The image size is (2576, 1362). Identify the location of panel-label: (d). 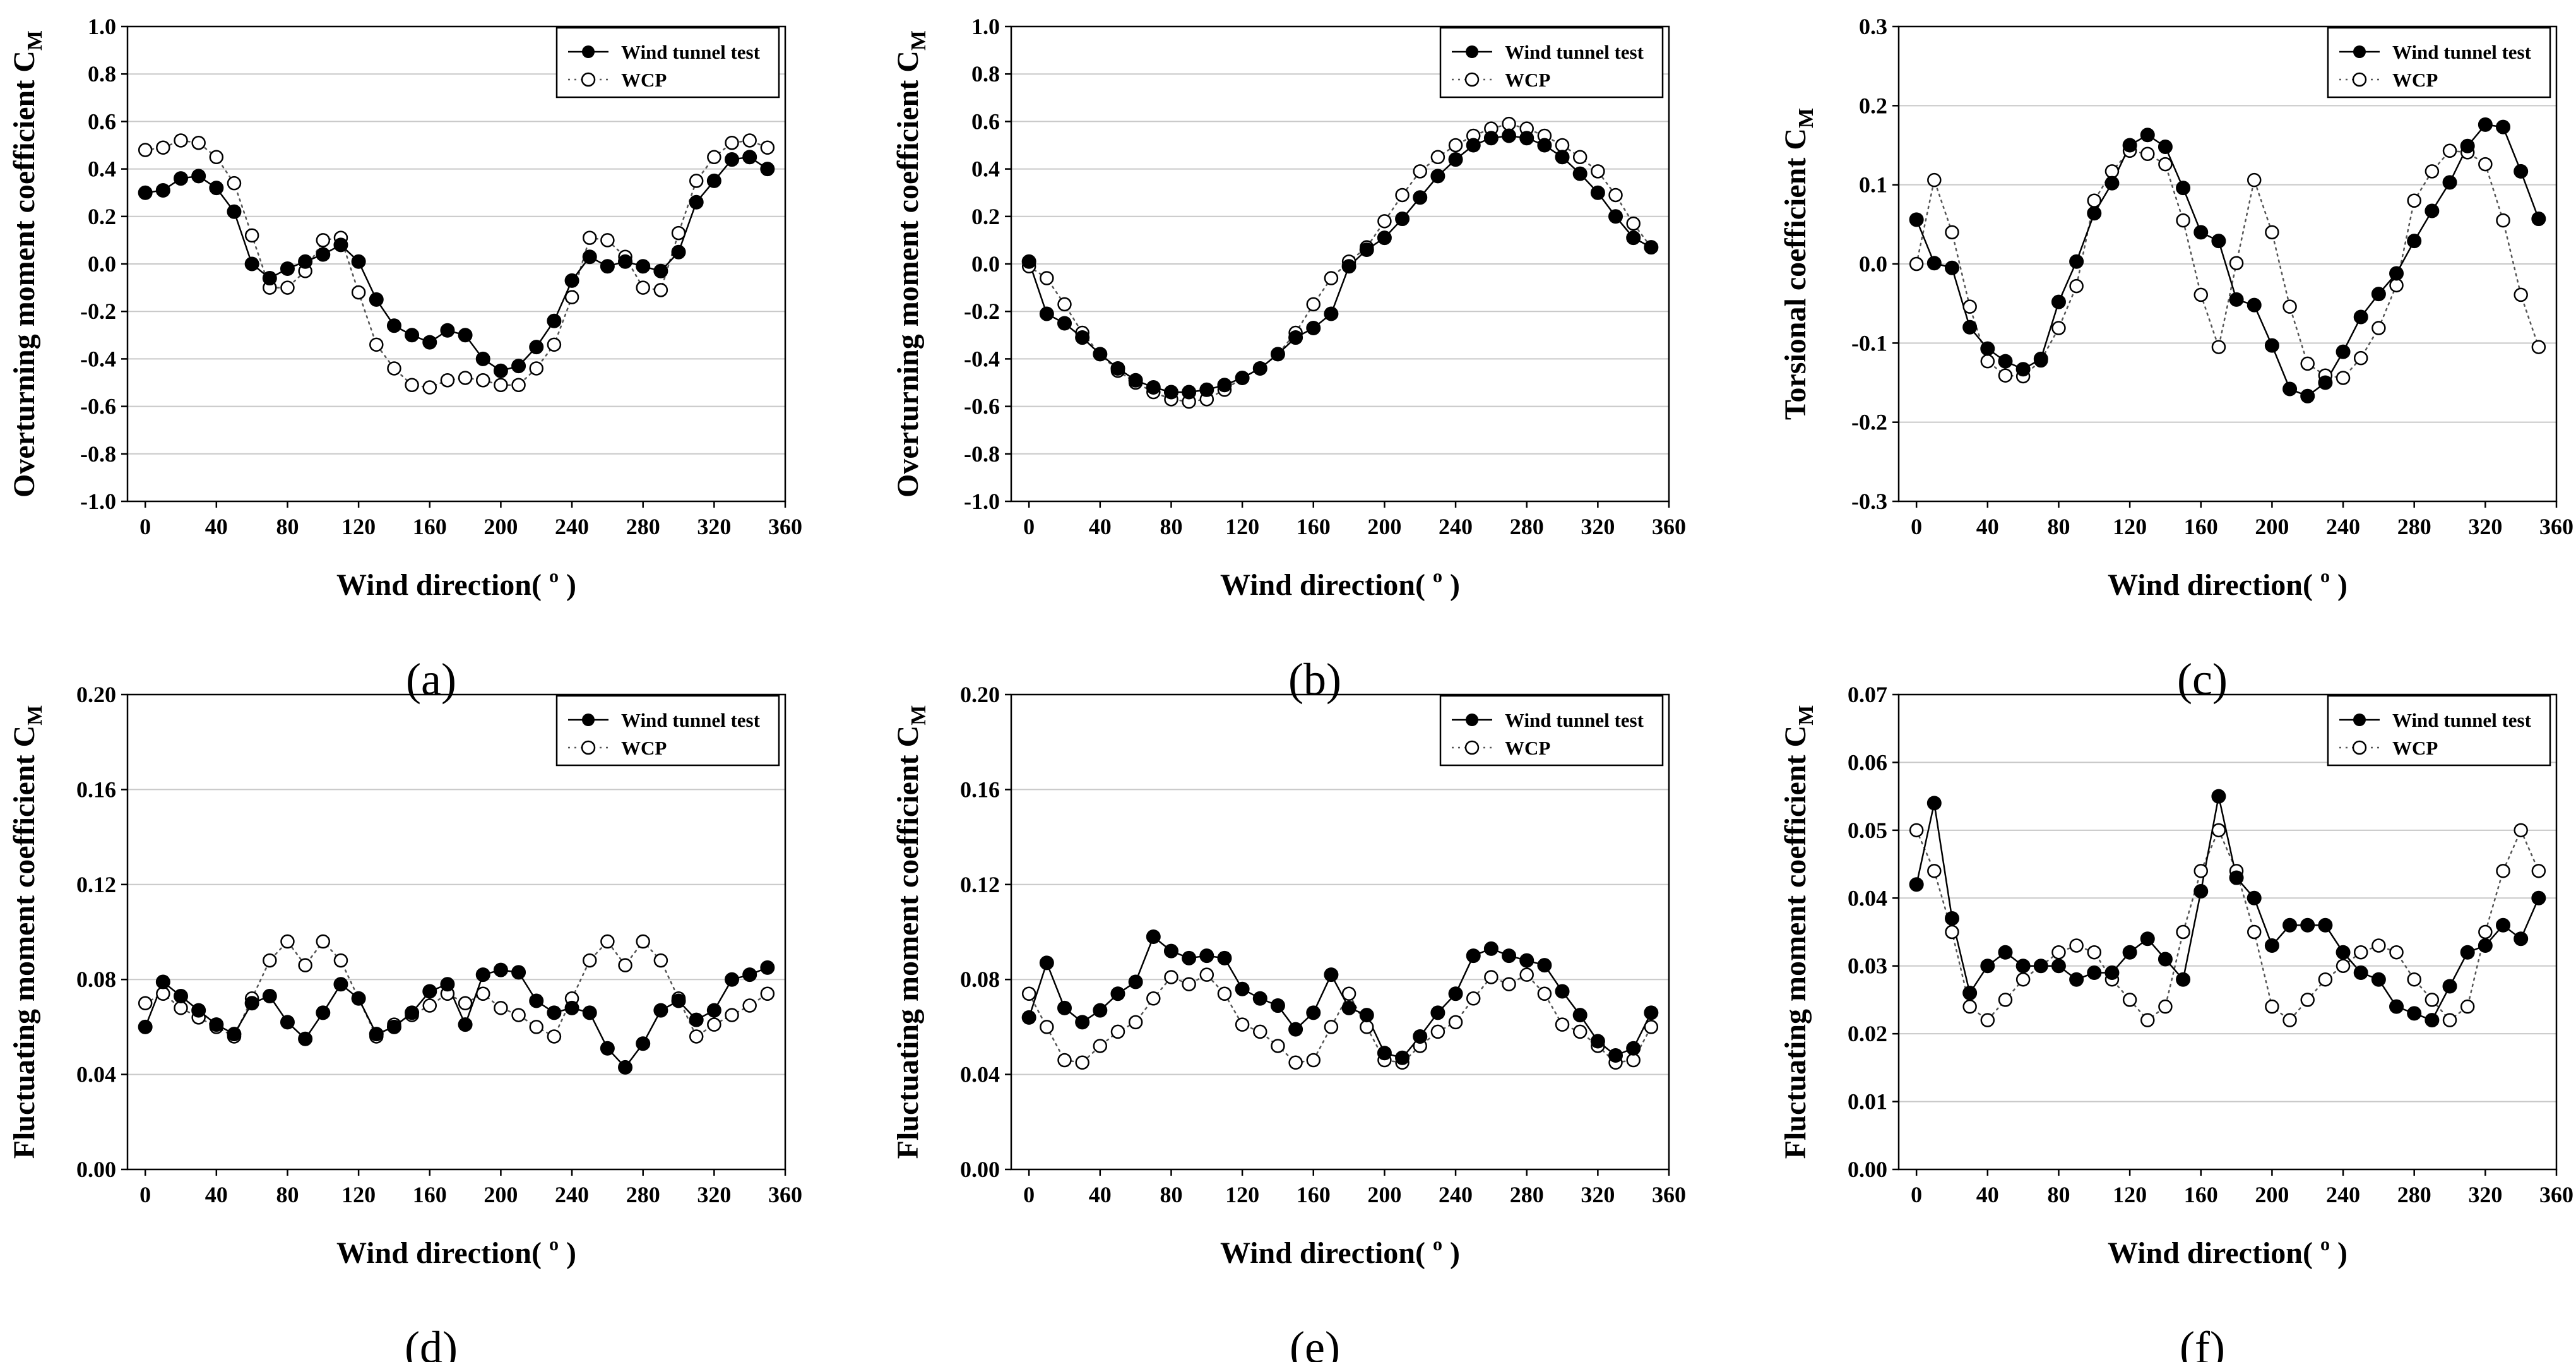
(432, 1342).